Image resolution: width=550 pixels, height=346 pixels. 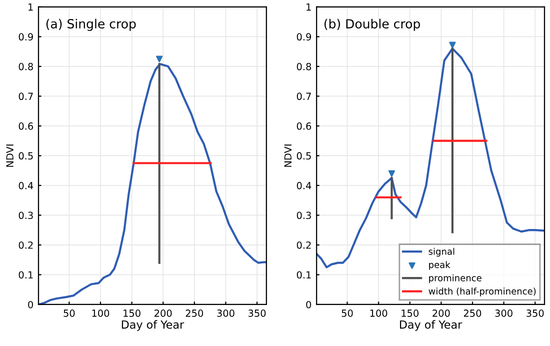 I want to click on text: (b) Double crop, so click(x=372, y=24).